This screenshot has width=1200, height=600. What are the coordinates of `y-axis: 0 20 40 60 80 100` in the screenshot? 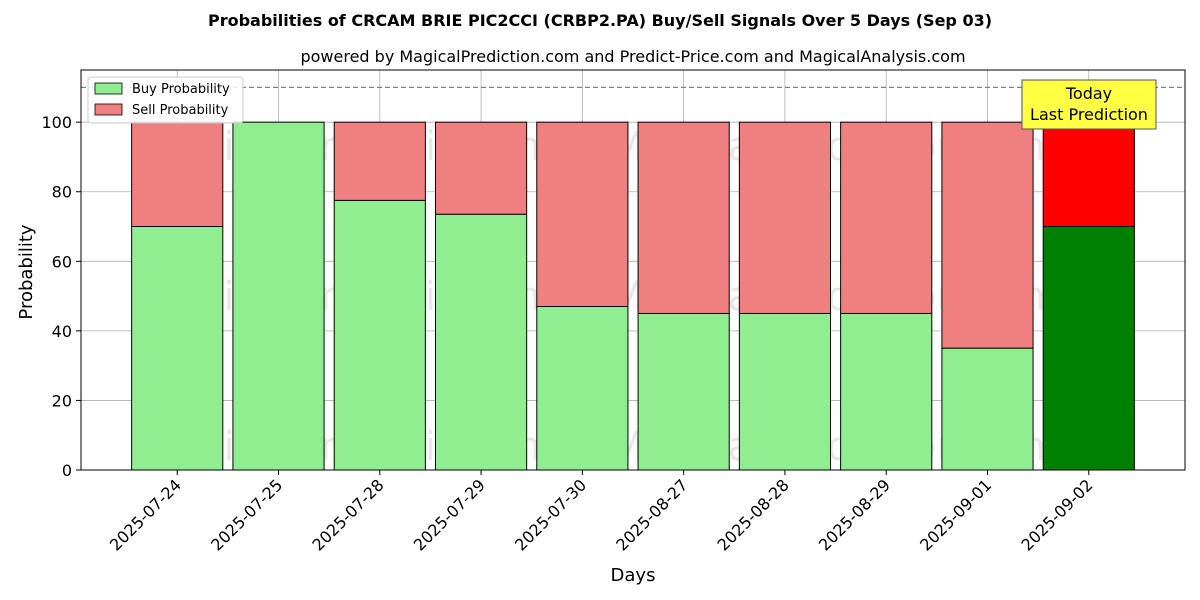 It's located at (61, 296).